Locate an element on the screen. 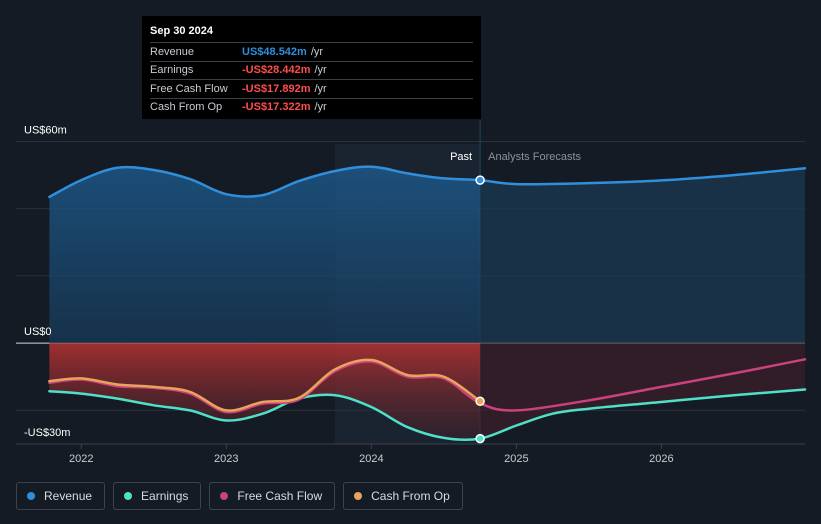  x-tick-label: 2025 is located at coordinates (516, 459).